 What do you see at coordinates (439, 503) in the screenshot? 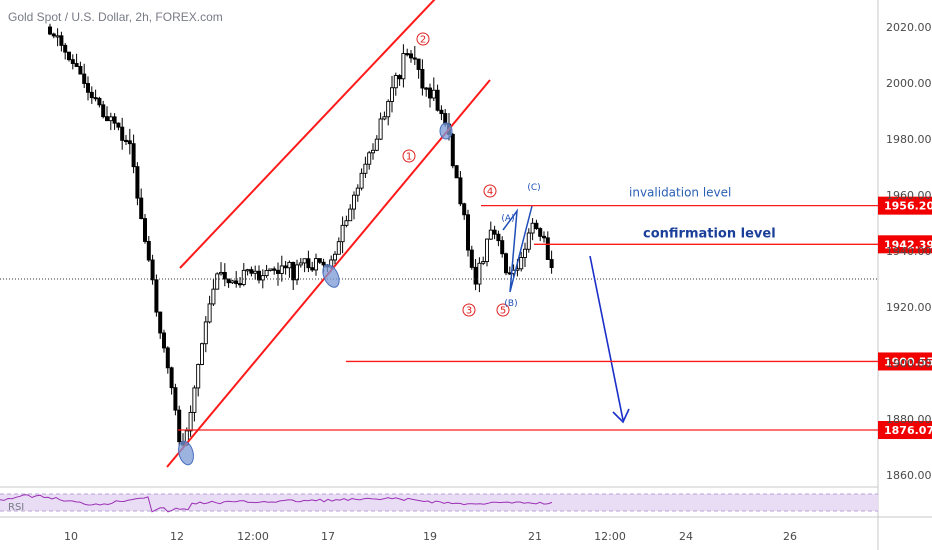
I see `rsi-panel: RSI` at bounding box center [439, 503].